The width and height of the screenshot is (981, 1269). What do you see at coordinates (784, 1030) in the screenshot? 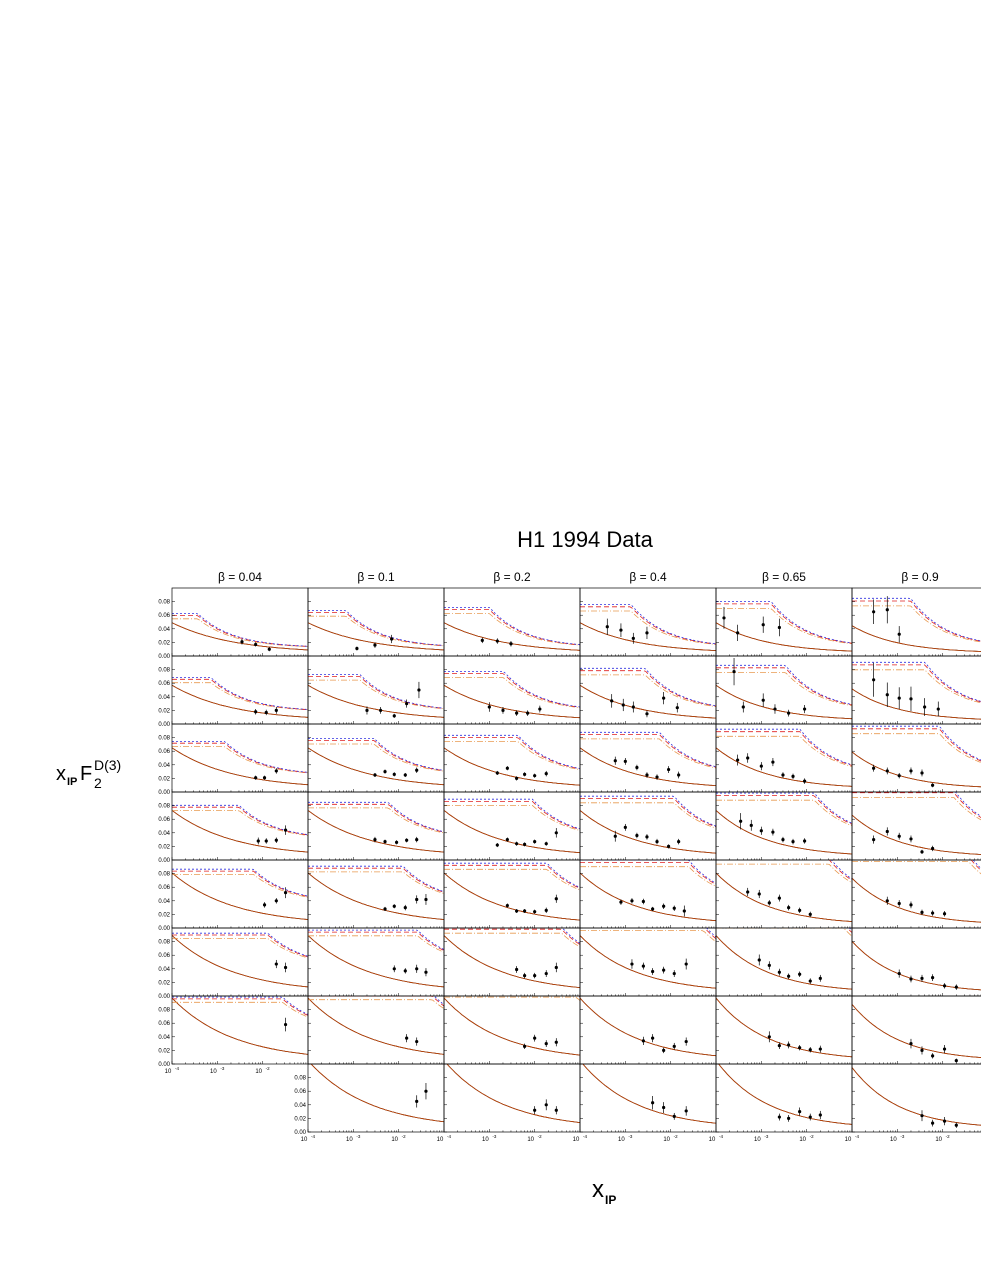
I see `panel-b4-r6` at bounding box center [784, 1030].